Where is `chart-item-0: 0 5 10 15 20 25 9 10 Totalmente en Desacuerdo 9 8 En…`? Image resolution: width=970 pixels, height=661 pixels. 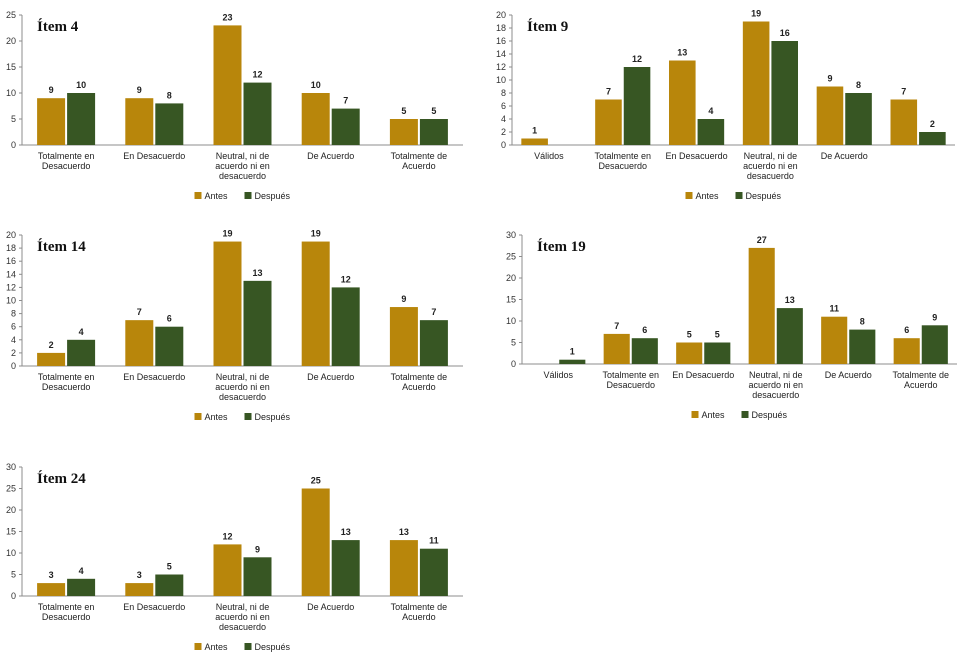
chart-item-0: 0 5 10 15 20 25 9 10 Totalmente en Desacuerdo 9 8 En… is located at coordinates (234, 105).